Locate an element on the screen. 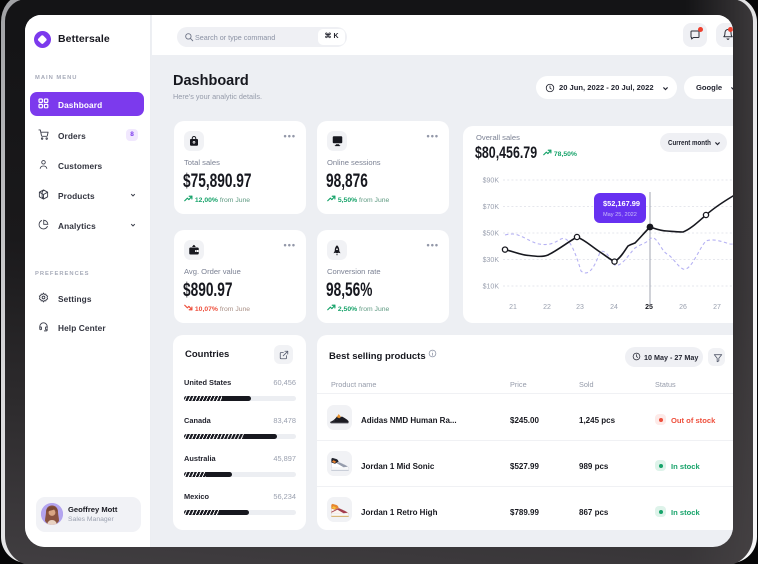  svg-text: $90K is located at coordinates (491, 181).